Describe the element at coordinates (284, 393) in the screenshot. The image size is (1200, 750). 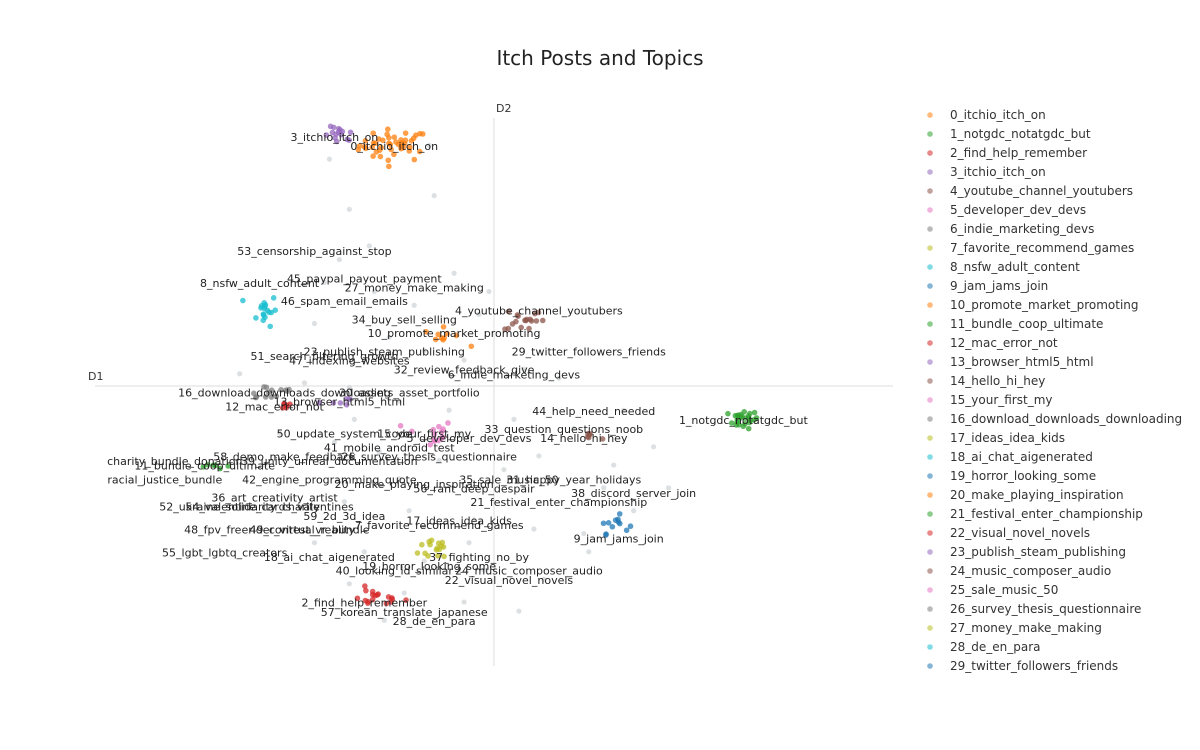
I see `cluster-label: 16_download_downloads_downloading` at that location.